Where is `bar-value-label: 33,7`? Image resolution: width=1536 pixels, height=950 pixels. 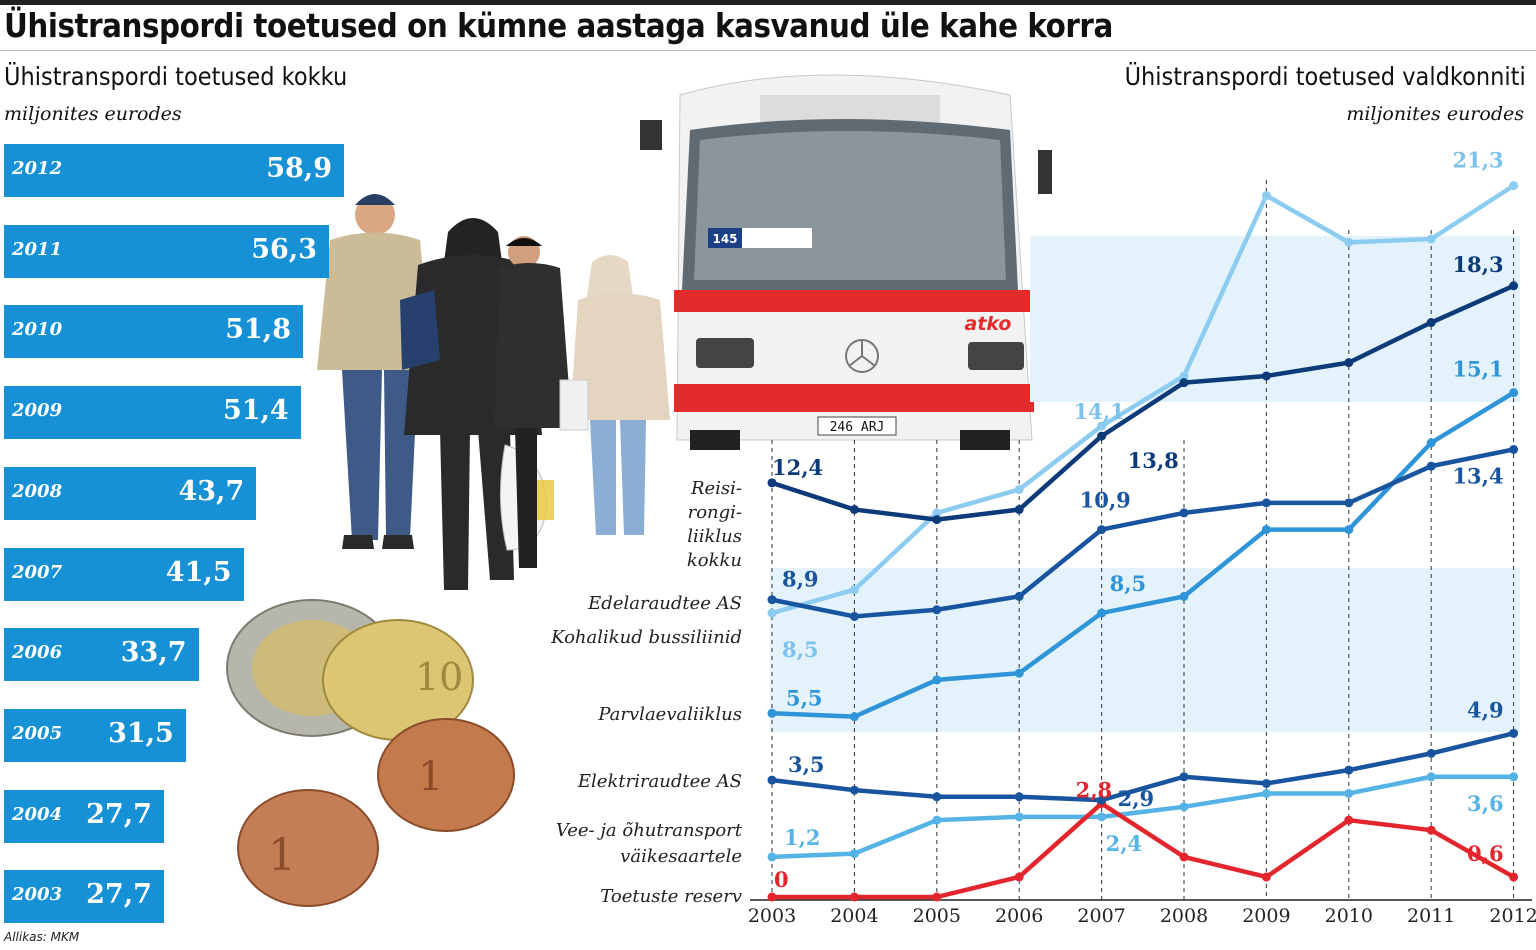
bar-value-label: 33,7 is located at coordinates (153, 653).